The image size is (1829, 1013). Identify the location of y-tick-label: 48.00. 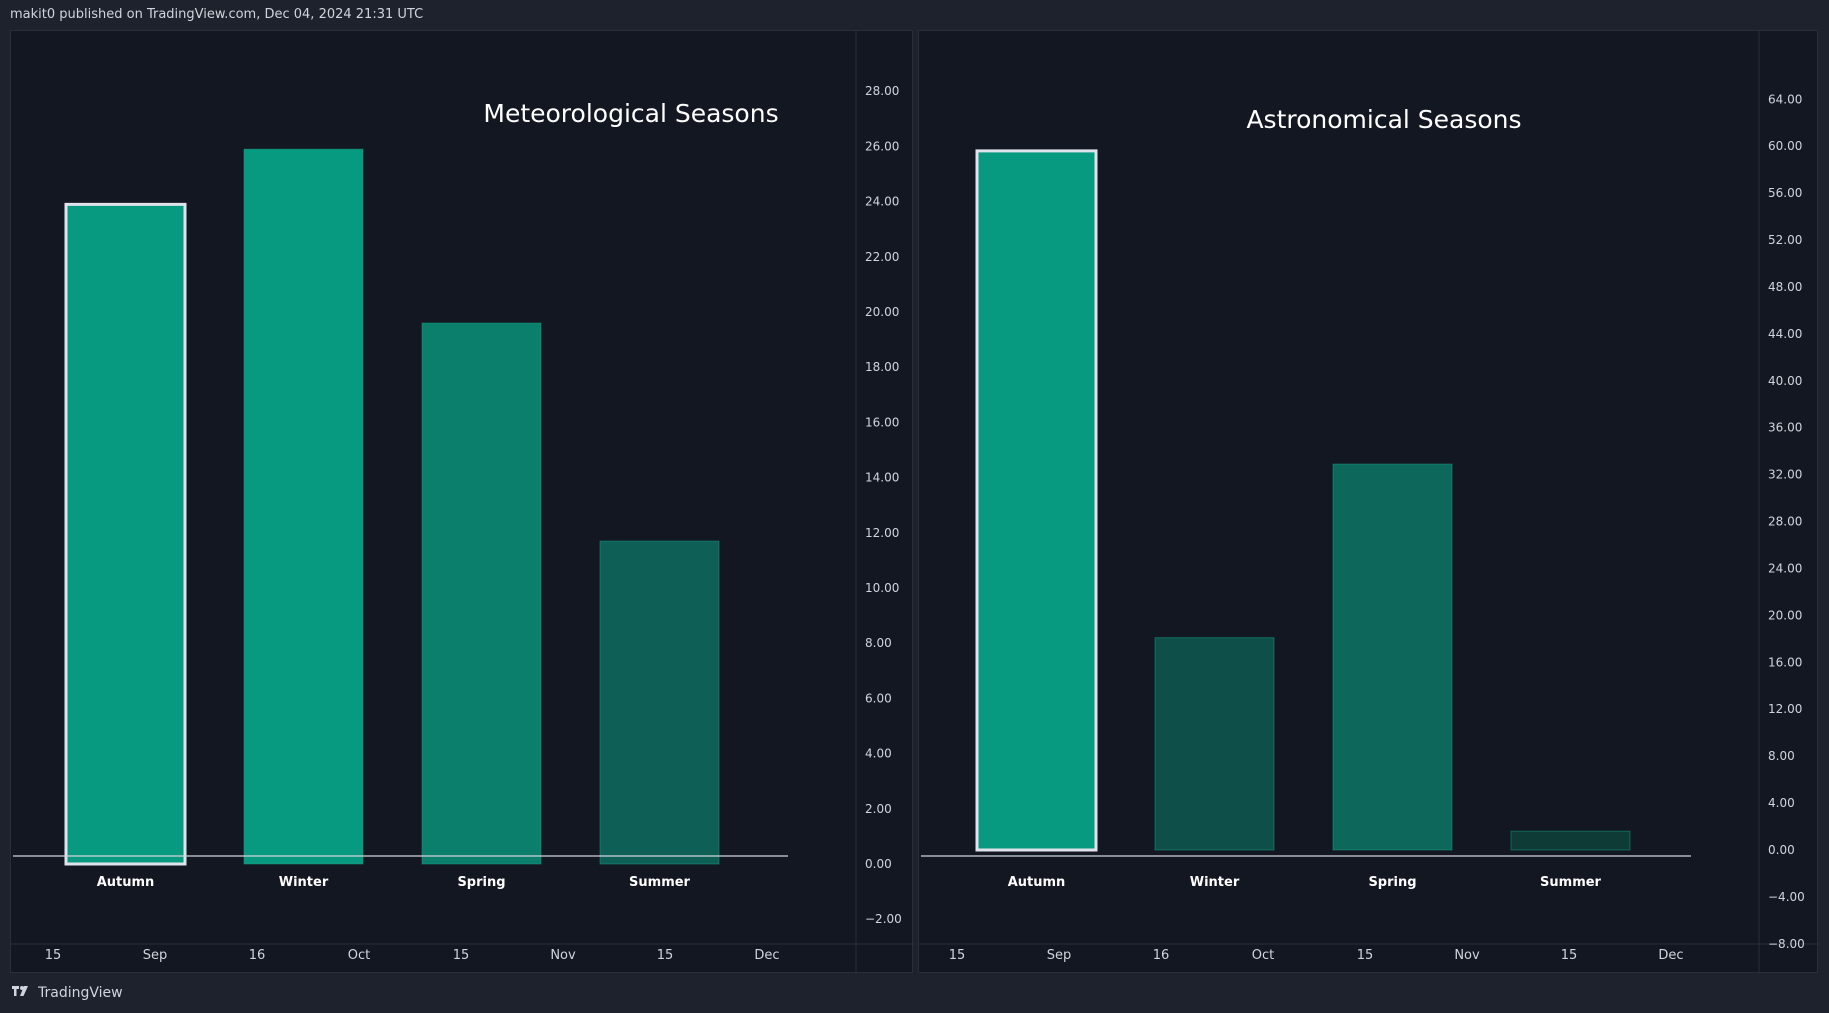
(1785, 287).